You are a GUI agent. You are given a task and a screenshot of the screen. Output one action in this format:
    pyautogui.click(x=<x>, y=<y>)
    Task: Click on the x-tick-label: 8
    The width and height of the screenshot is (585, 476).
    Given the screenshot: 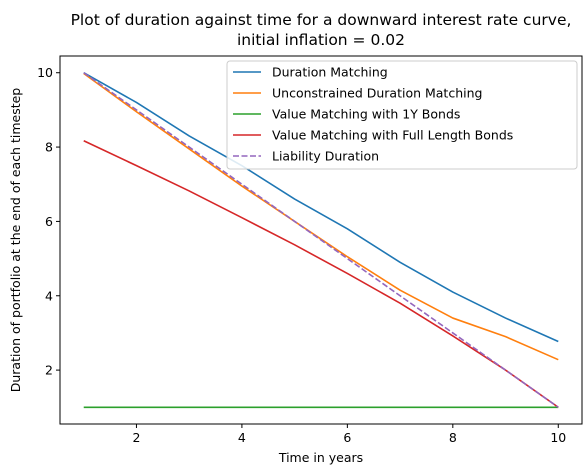 What is the action you would take?
    pyautogui.click(x=453, y=437)
    